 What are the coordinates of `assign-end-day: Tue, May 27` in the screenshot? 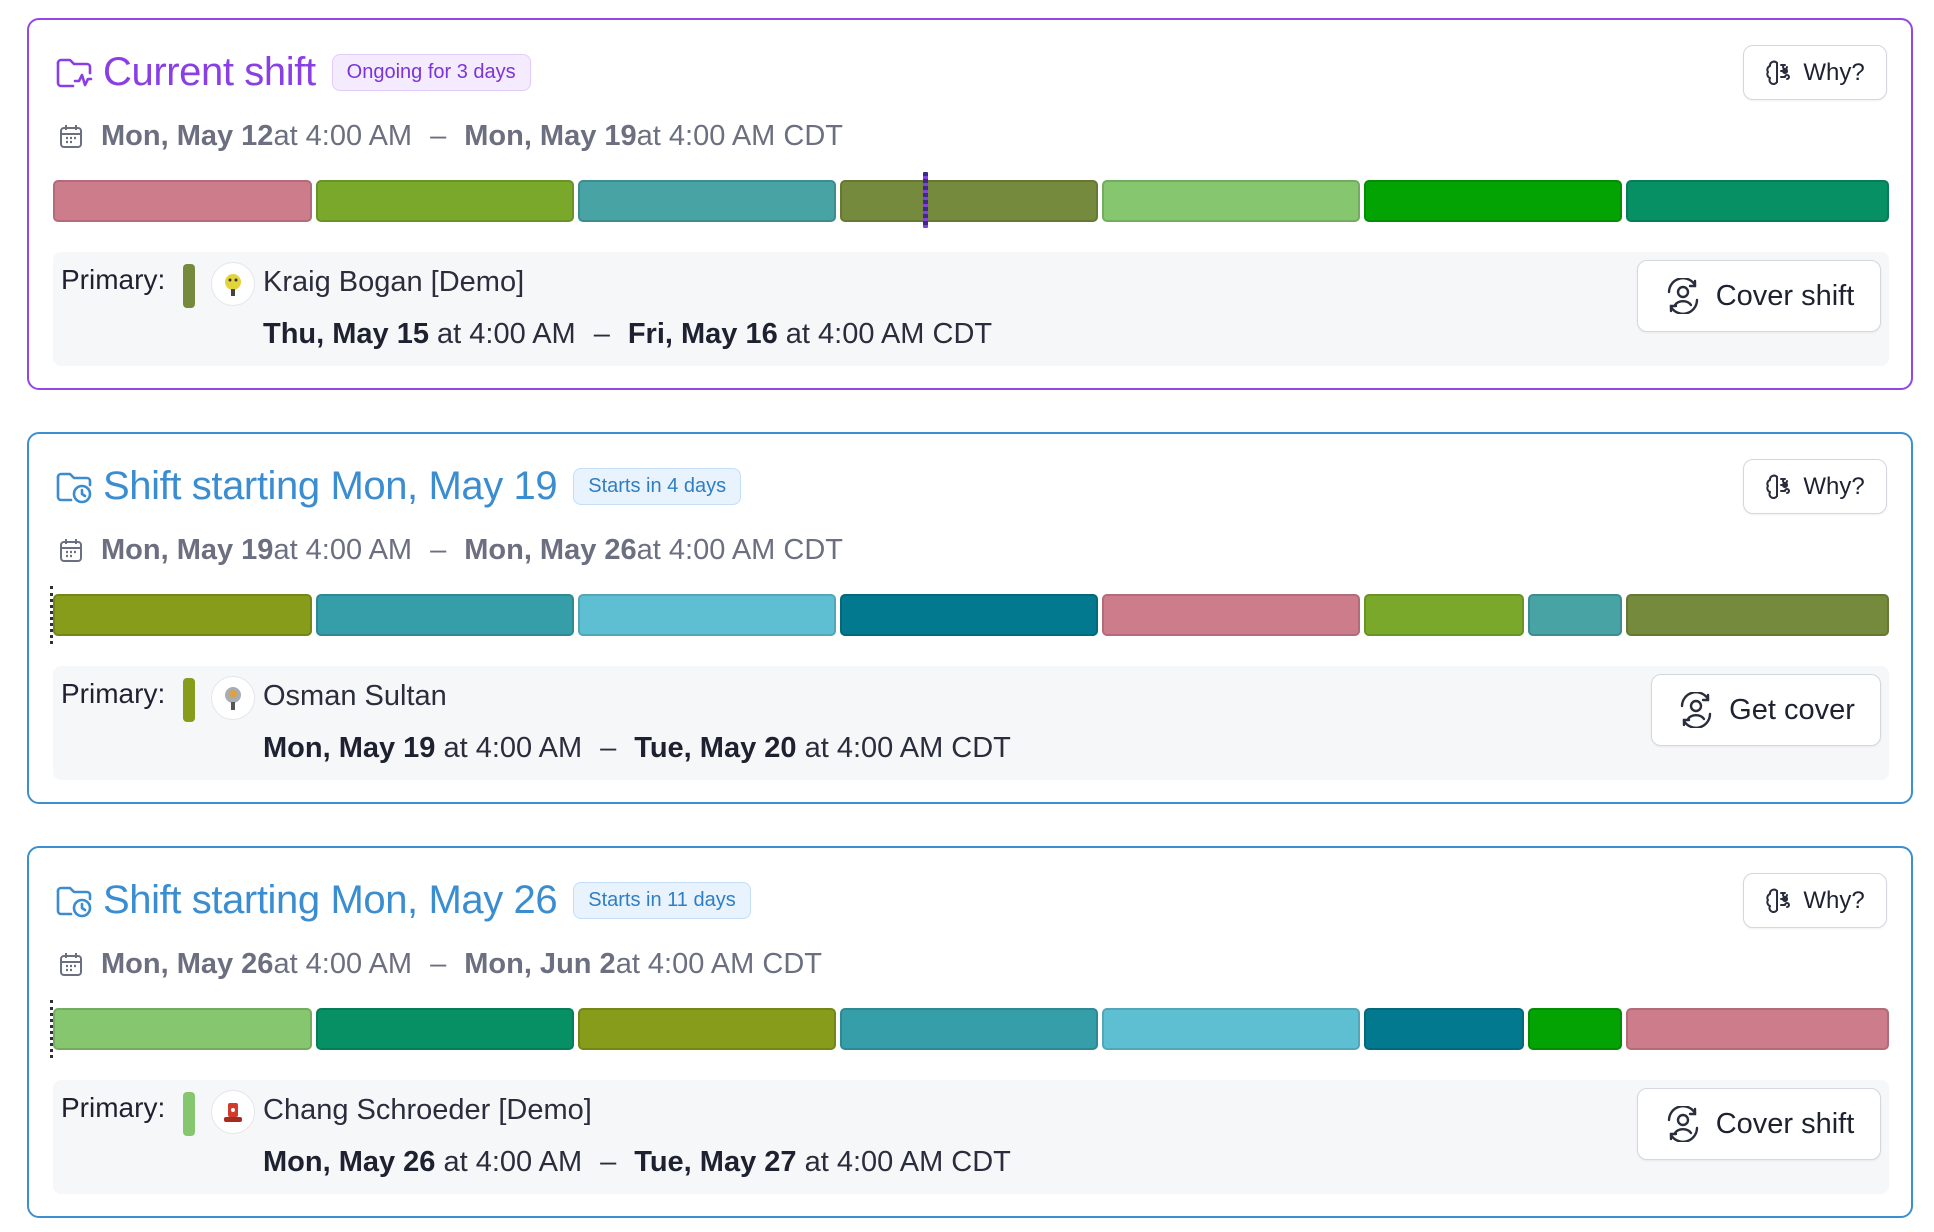 It's located at (715, 1162).